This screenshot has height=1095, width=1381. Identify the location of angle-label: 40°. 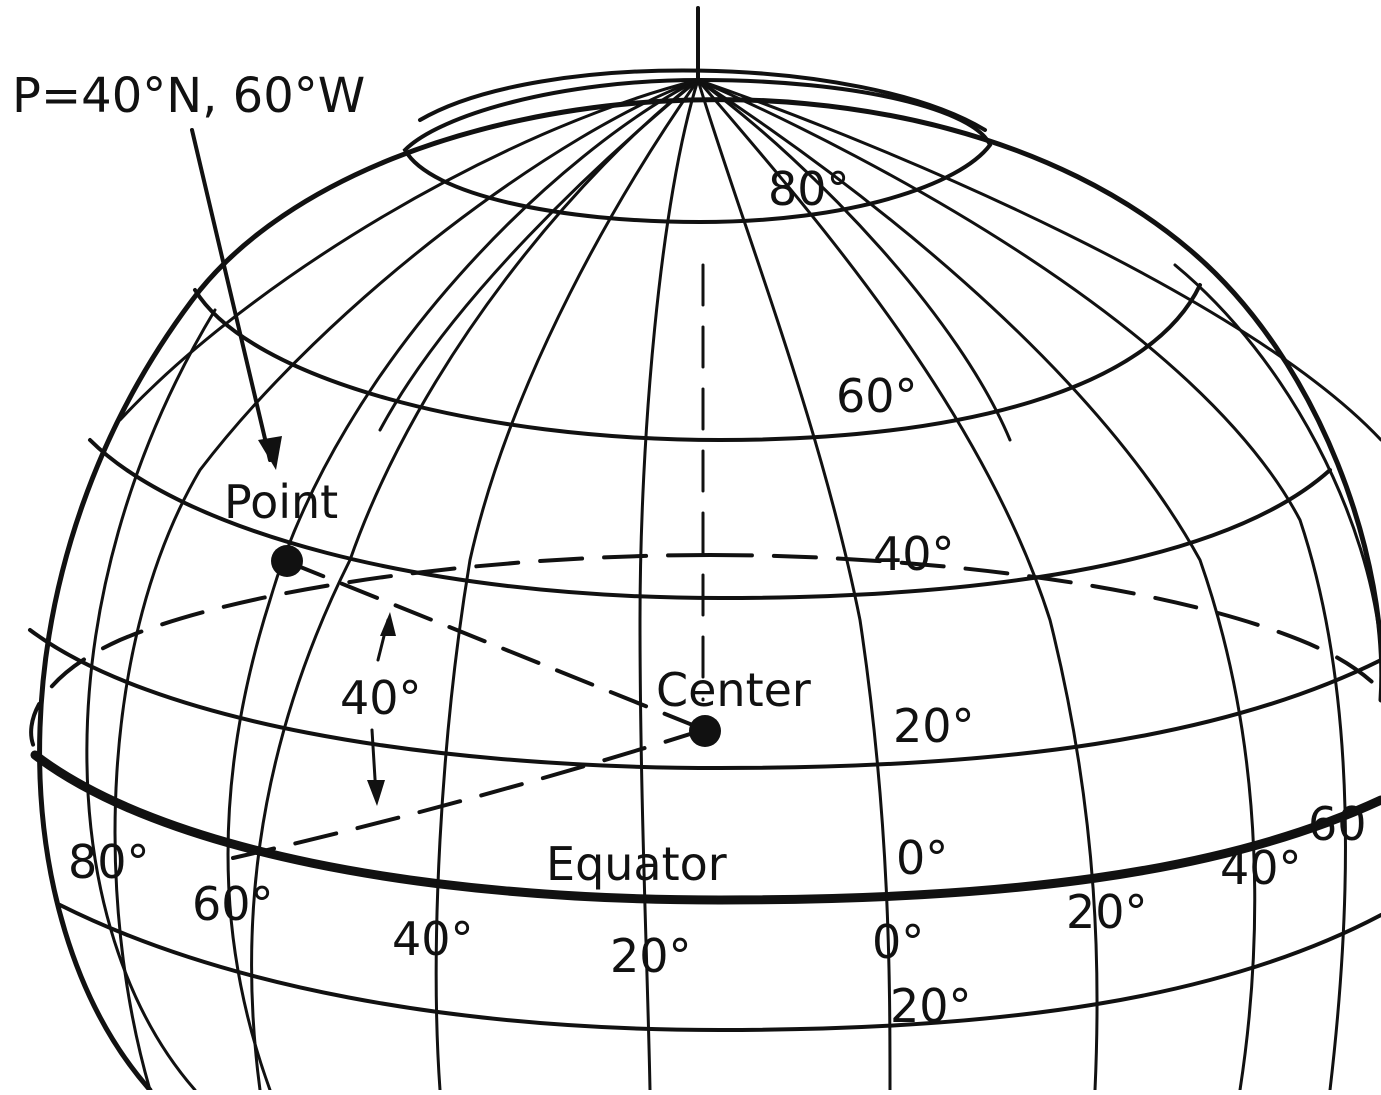
(381, 698).